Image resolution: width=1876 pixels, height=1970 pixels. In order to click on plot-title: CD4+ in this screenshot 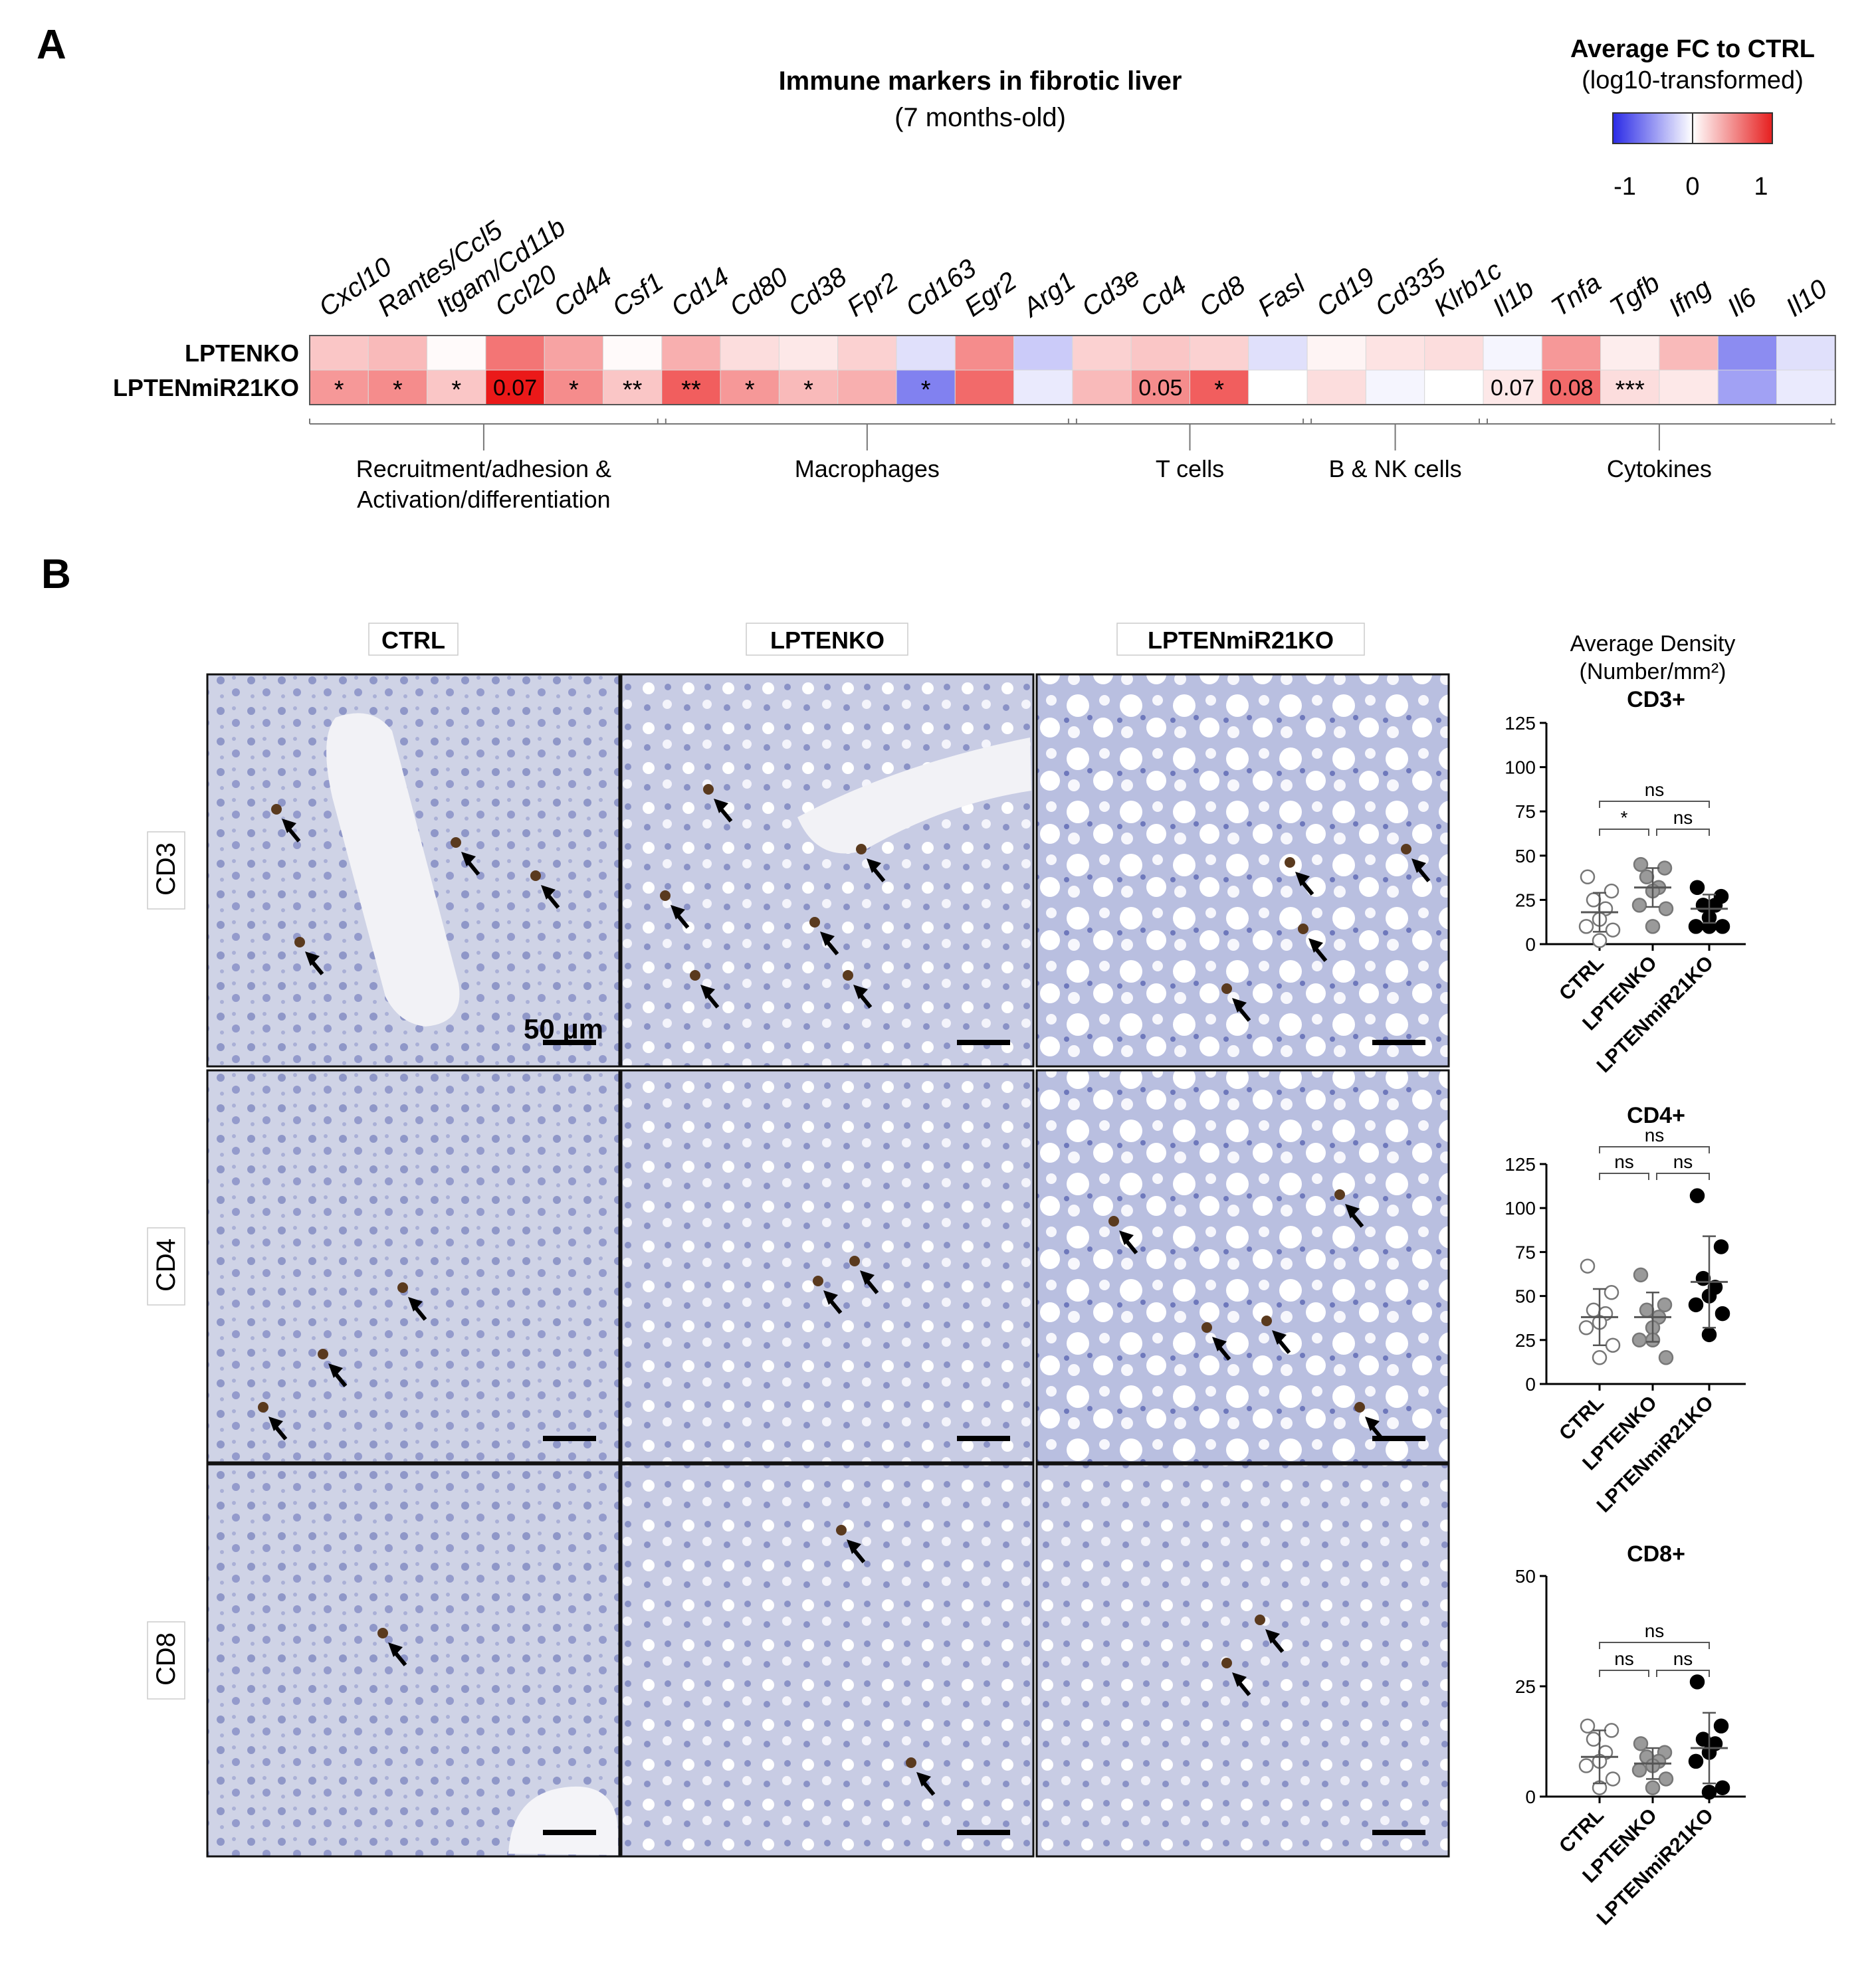, I will do `click(1656, 1115)`.